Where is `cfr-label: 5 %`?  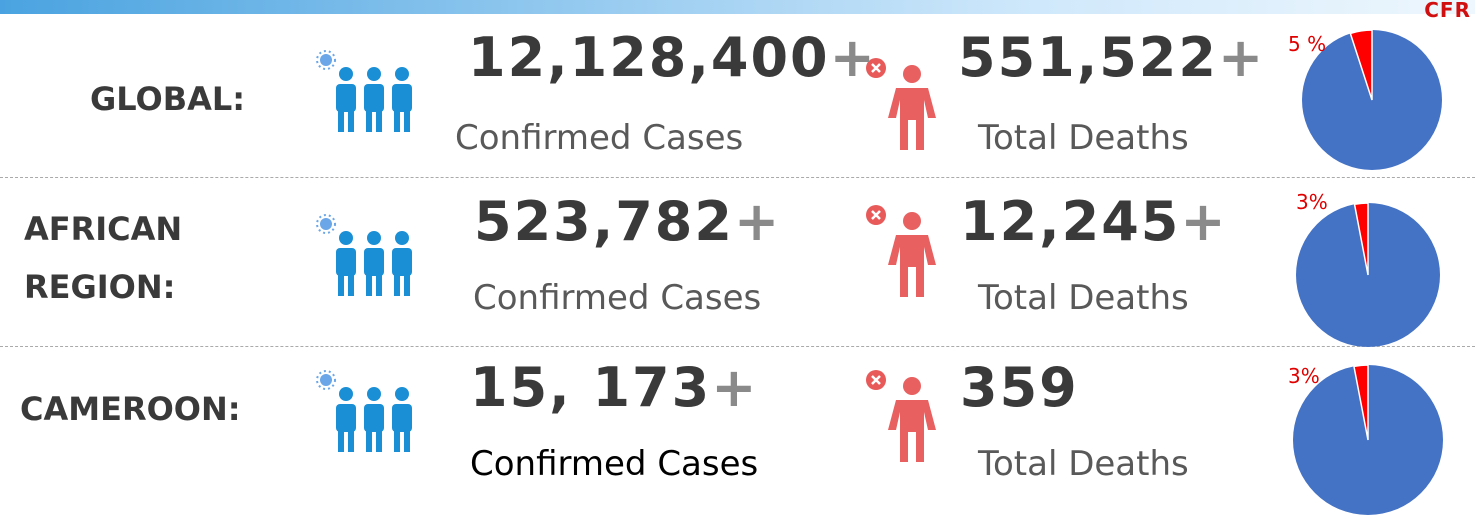 cfr-label: 5 % is located at coordinates (1307, 44).